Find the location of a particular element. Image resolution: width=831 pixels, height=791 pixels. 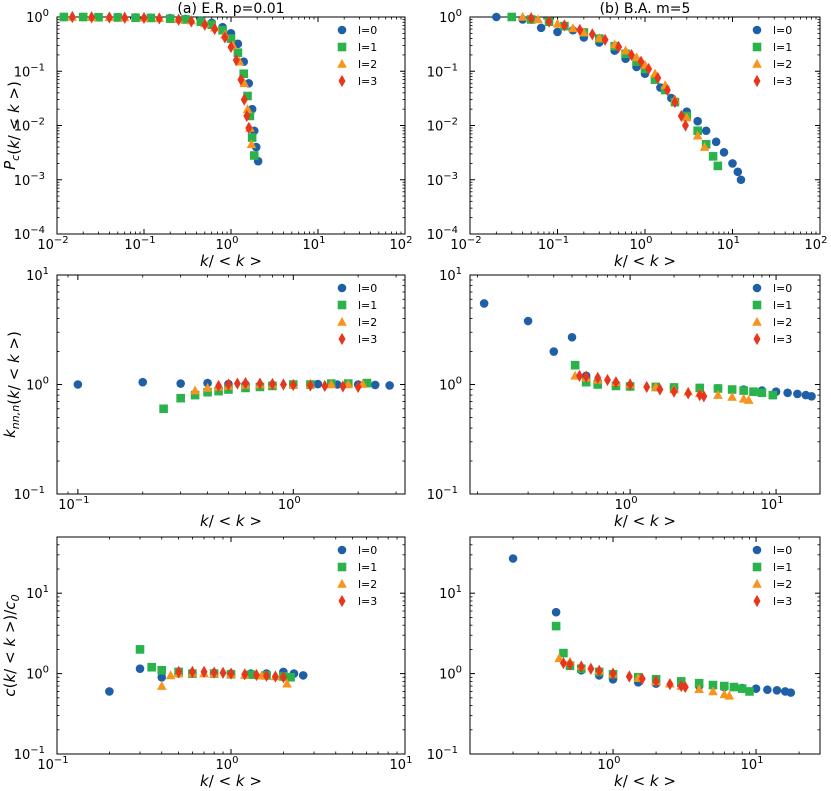

y-tick-label: 10¹ is located at coordinates (450, 275).